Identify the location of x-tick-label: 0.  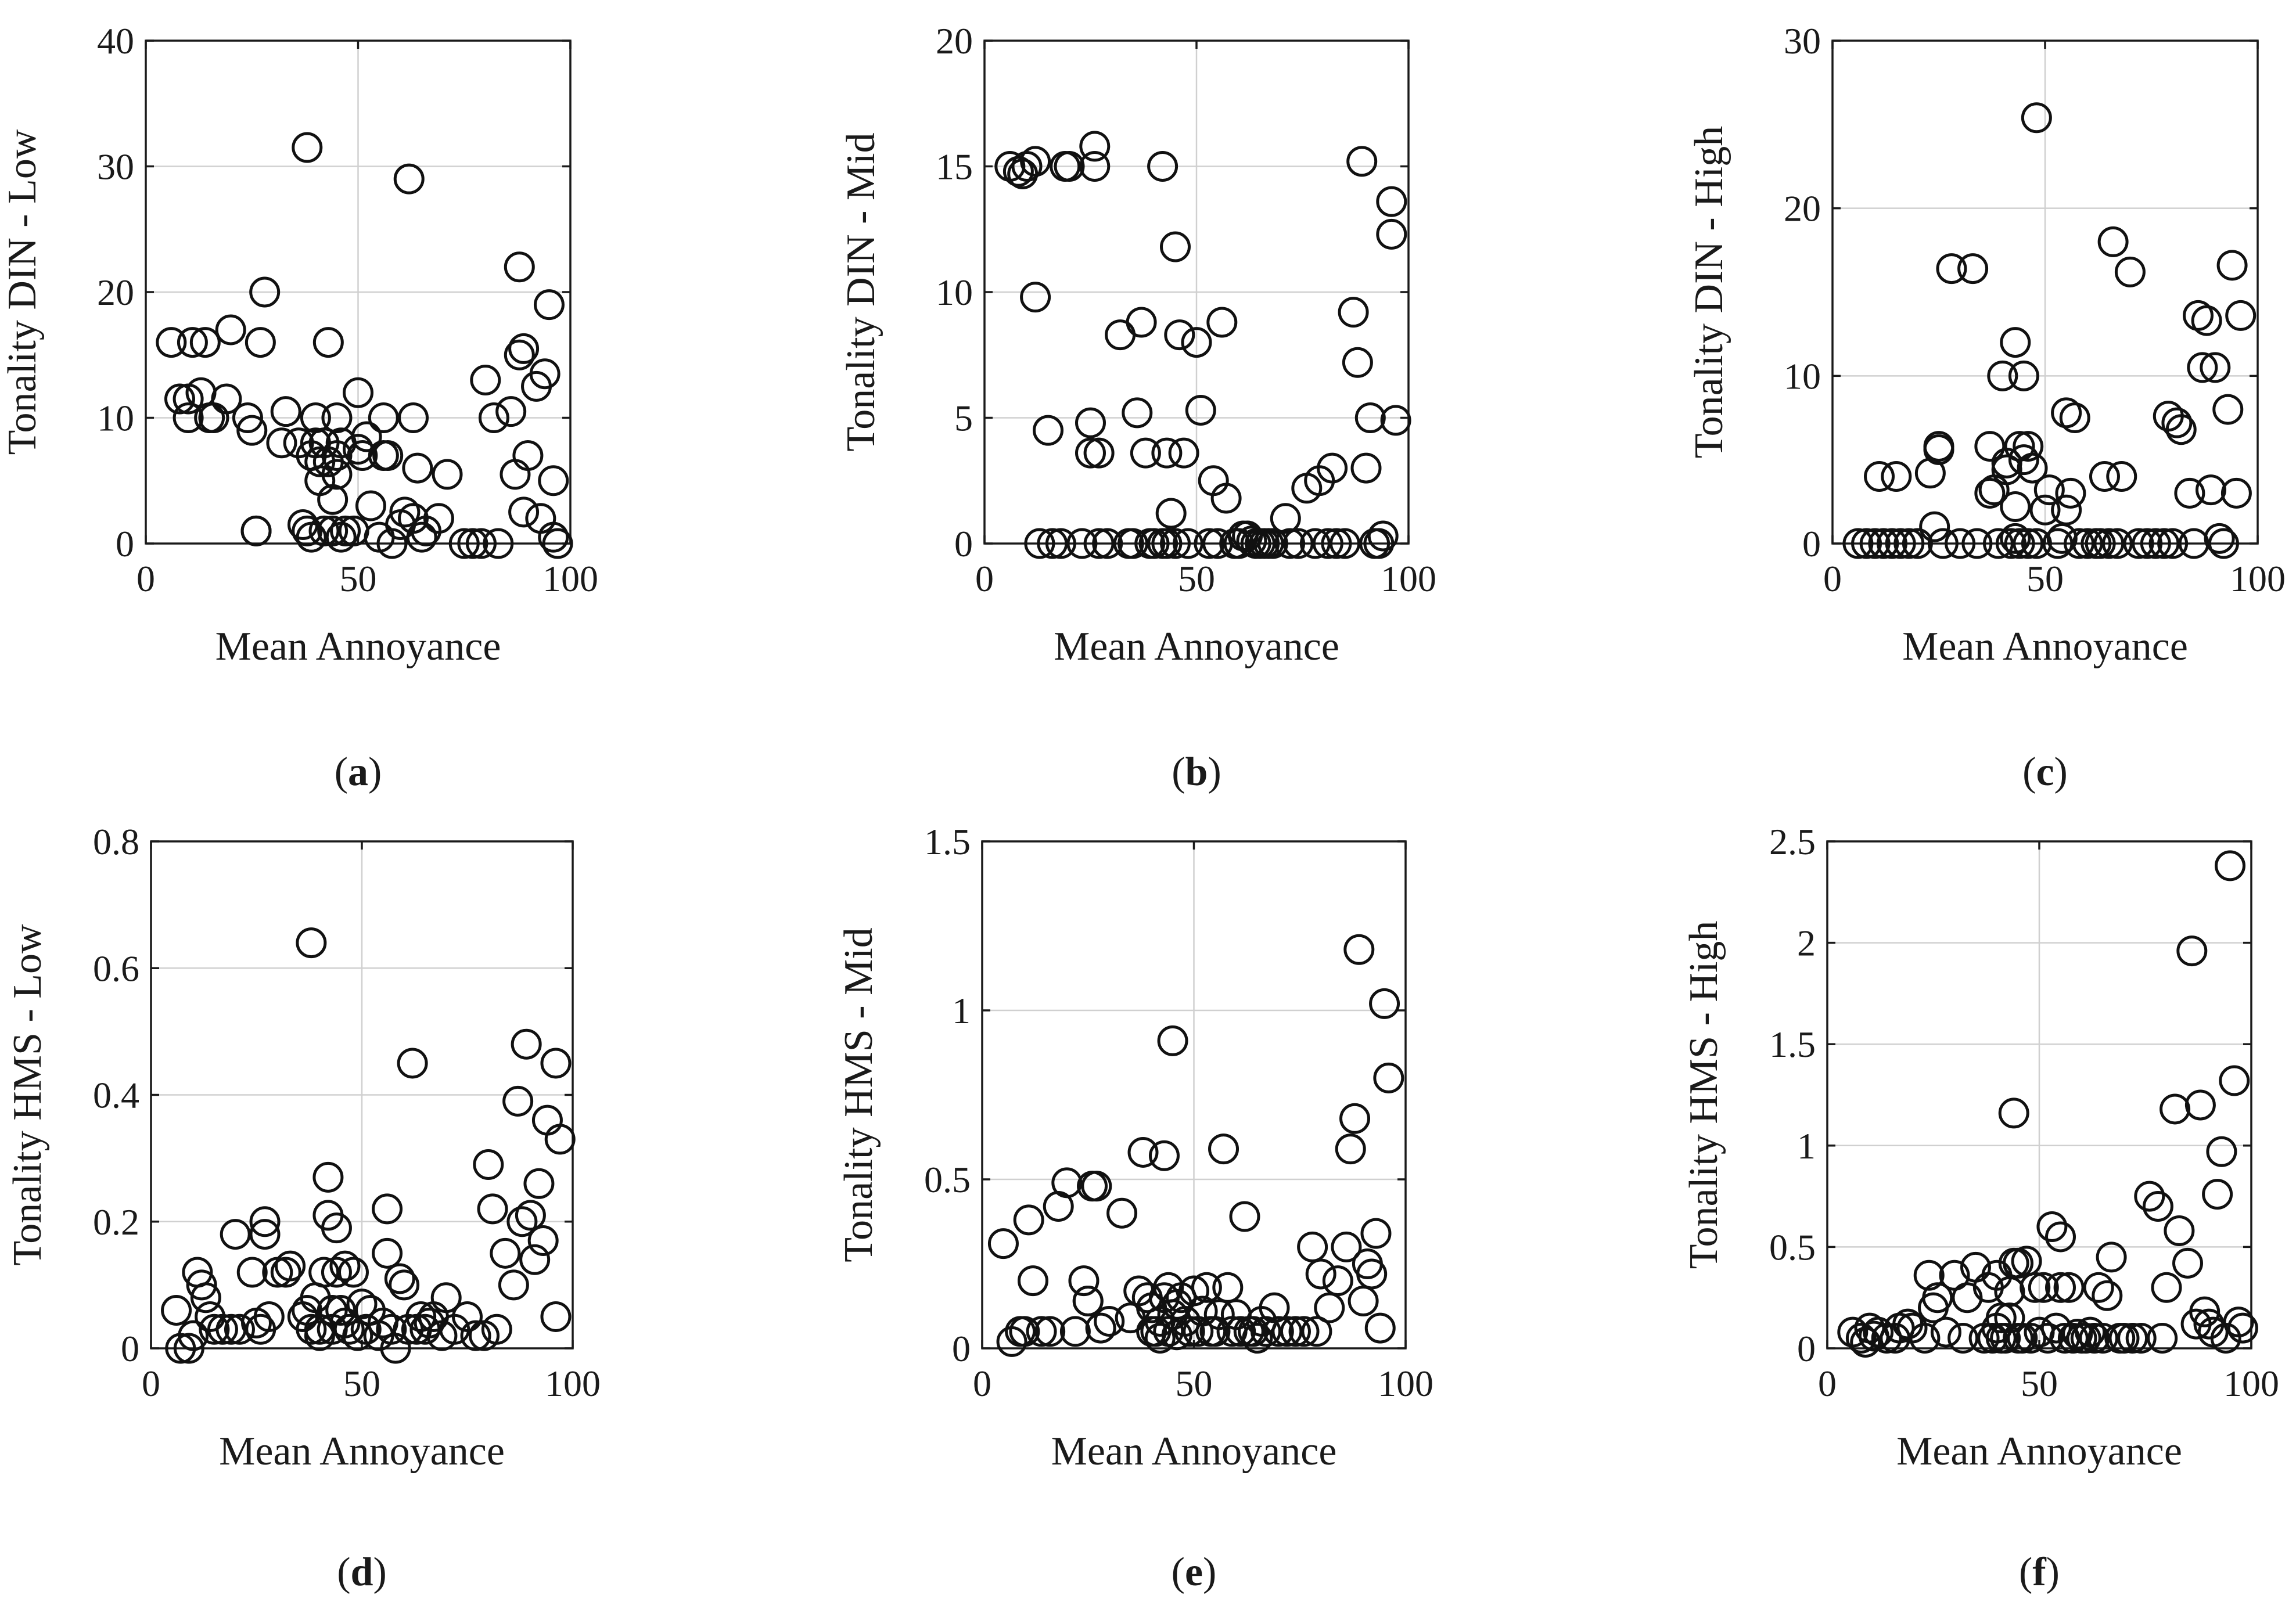
(151, 1384).